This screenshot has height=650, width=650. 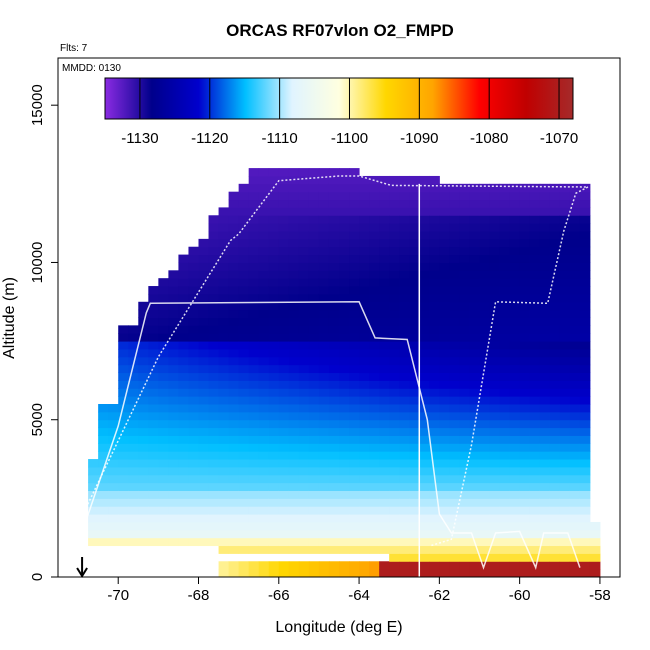 I want to click on colorbar-tick-label: -1080, so click(x=489, y=138).